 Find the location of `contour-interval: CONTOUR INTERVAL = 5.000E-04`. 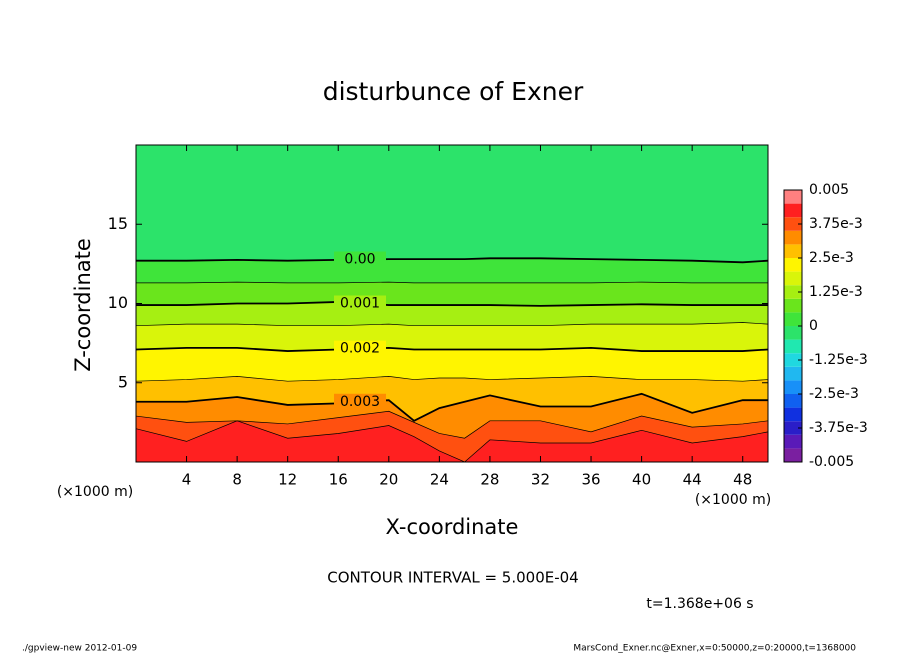

contour-interval: CONTOUR INTERVAL = 5.000E-04 is located at coordinates (452, 578).